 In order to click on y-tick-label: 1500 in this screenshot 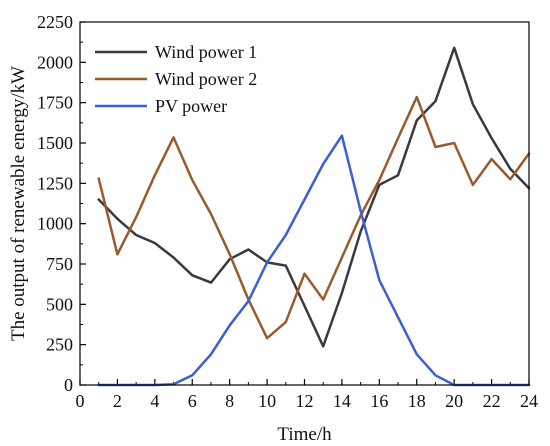, I will do `click(55, 143)`.